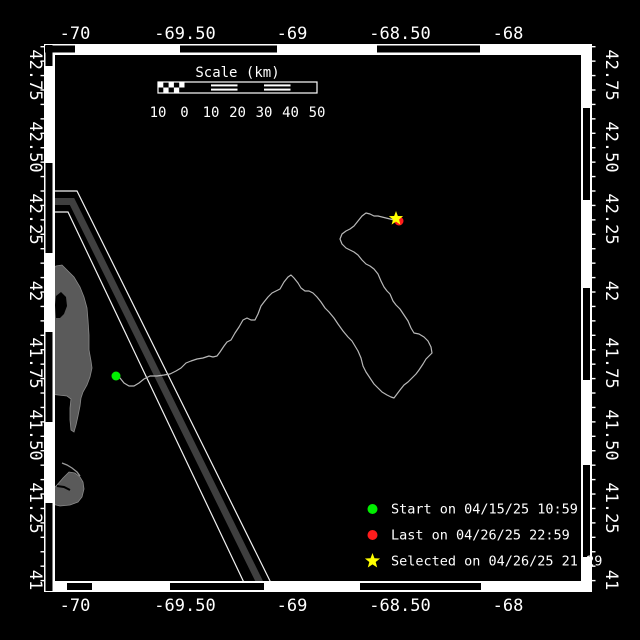 This screenshot has height=640, width=640. I want to click on drifter-track-line, so click(274, 305).